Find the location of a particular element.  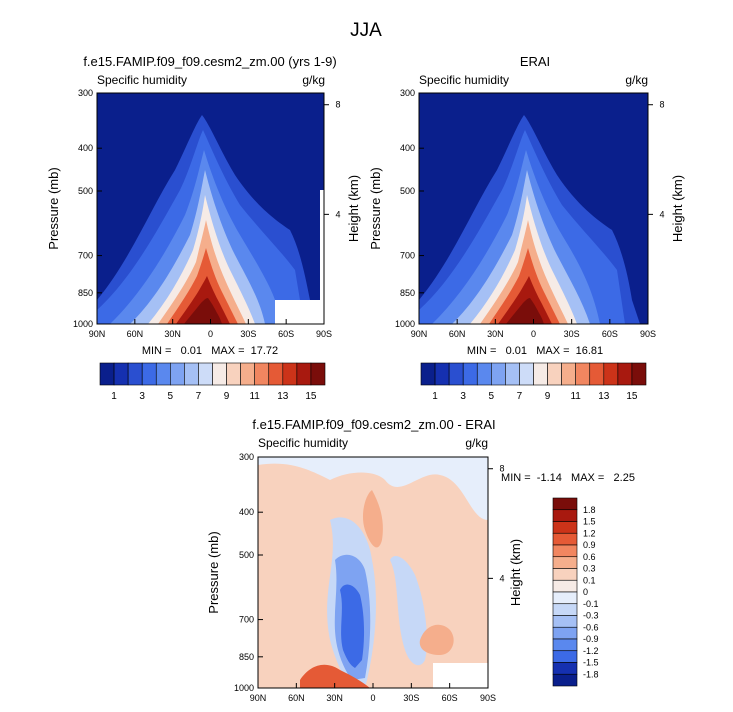

colorbar-label: -0.3 is located at coordinates (591, 616).